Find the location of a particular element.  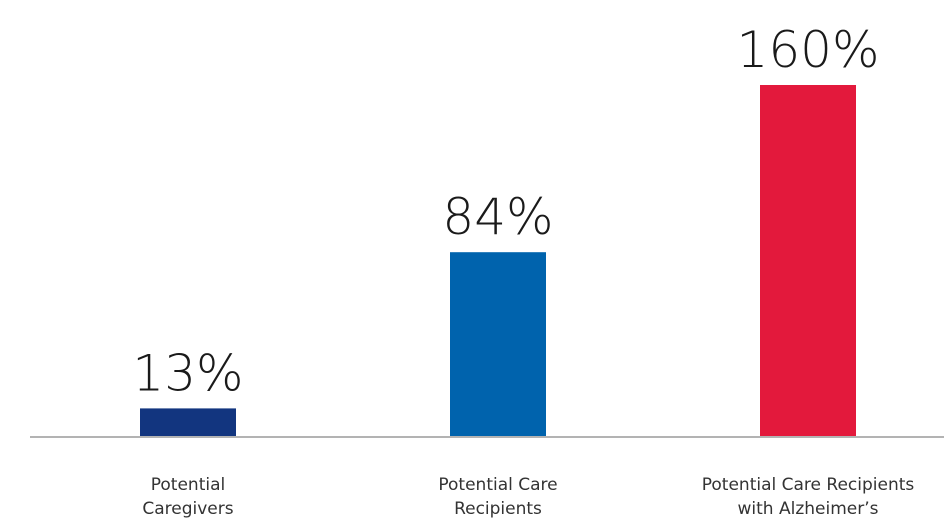

category-label-2-line-2: Recipients is located at coordinates (498, 509).